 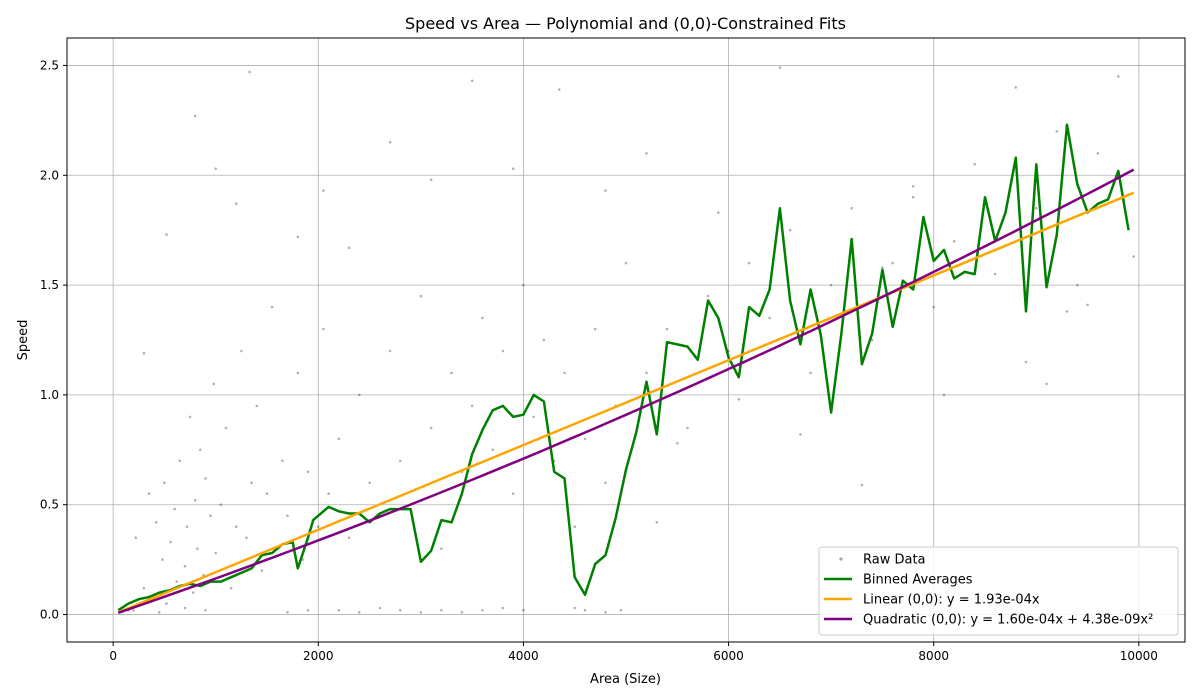 What do you see at coordinates (49, 65) in the screenshot?
I see `y-tick-label: 2.5` at bounding box center [49, 65].